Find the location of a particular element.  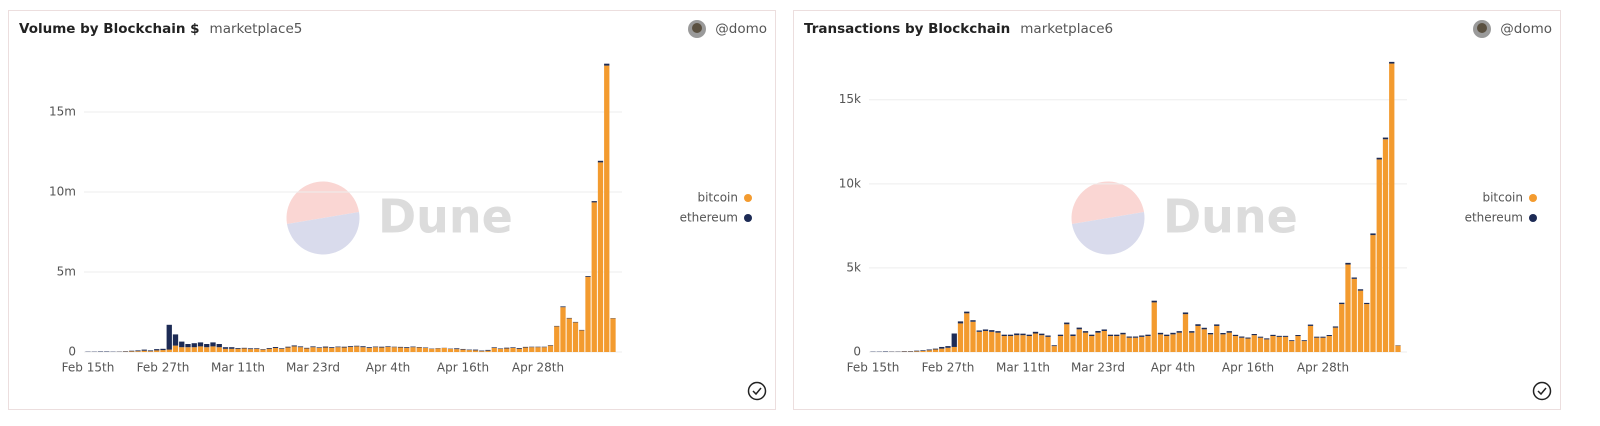

x-tick-label: Apr 16th is located at coordinates (1248, 368).